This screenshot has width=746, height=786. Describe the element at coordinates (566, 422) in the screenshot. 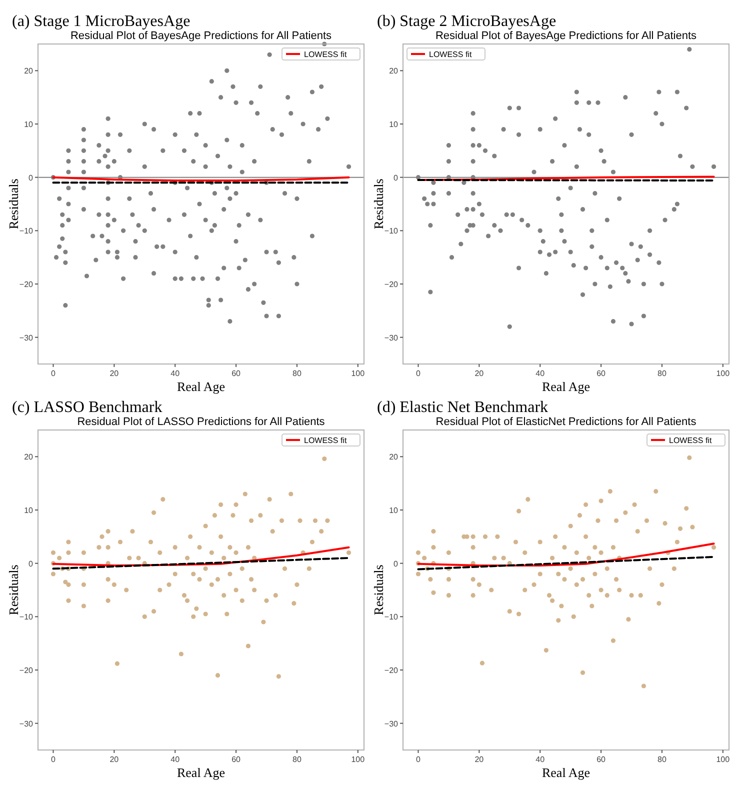

I see `chart-subtitle: Residual Plot of ElasticNet Predictions for All Patients` at that location.